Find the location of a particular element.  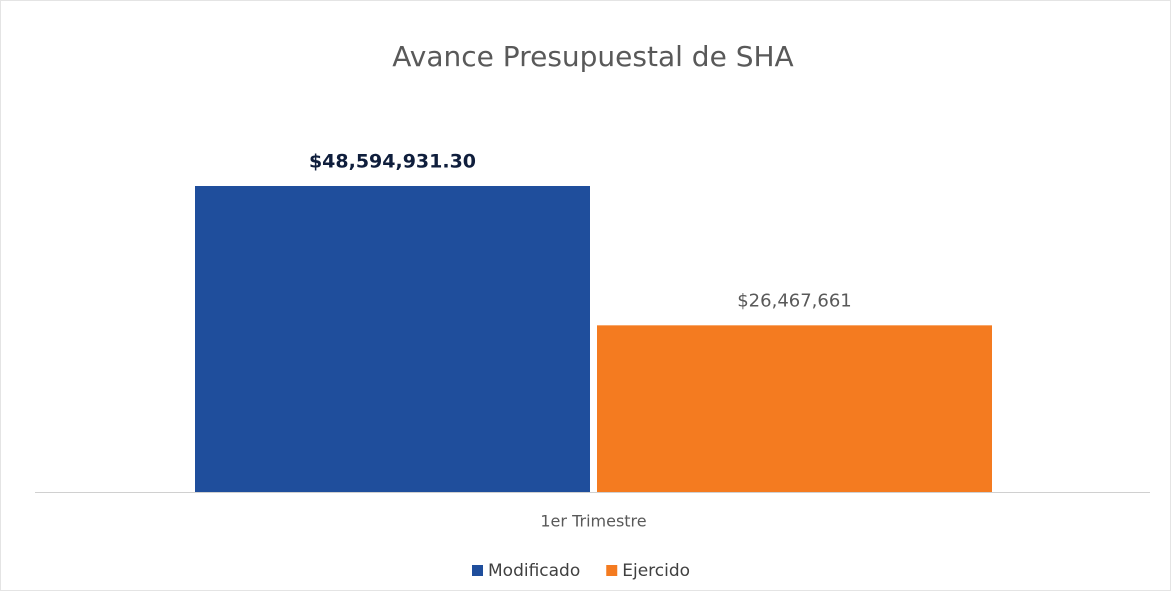

bar is located at coordinates (794, 408).